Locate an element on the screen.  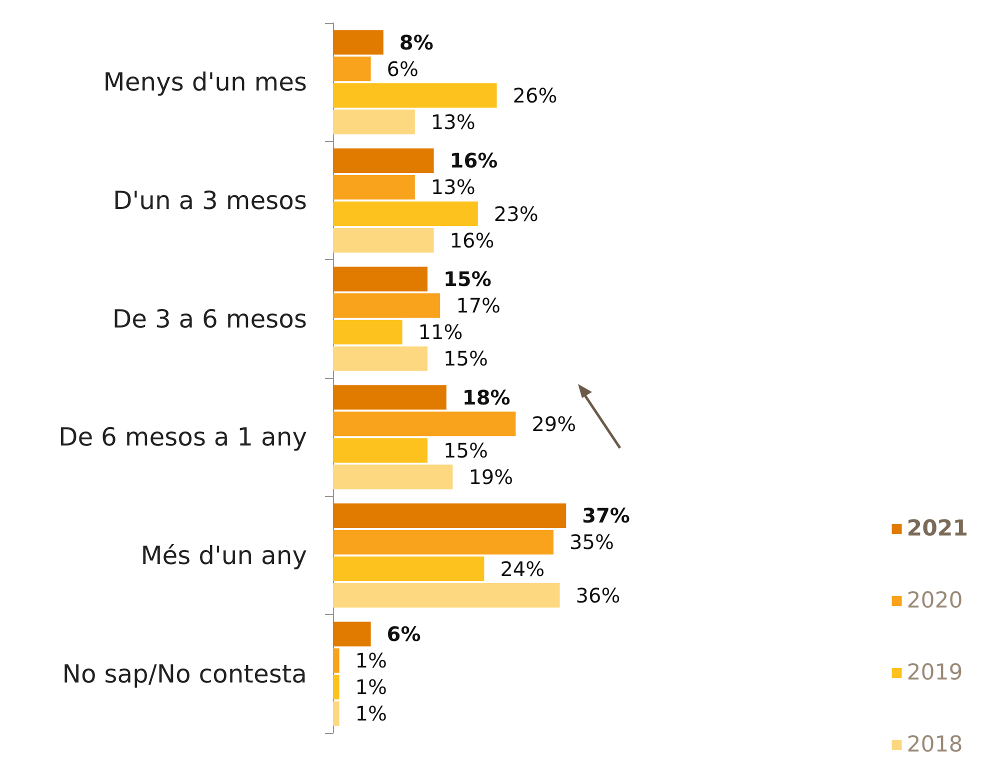
data-label: 26% is located at coordinates (535, 95).